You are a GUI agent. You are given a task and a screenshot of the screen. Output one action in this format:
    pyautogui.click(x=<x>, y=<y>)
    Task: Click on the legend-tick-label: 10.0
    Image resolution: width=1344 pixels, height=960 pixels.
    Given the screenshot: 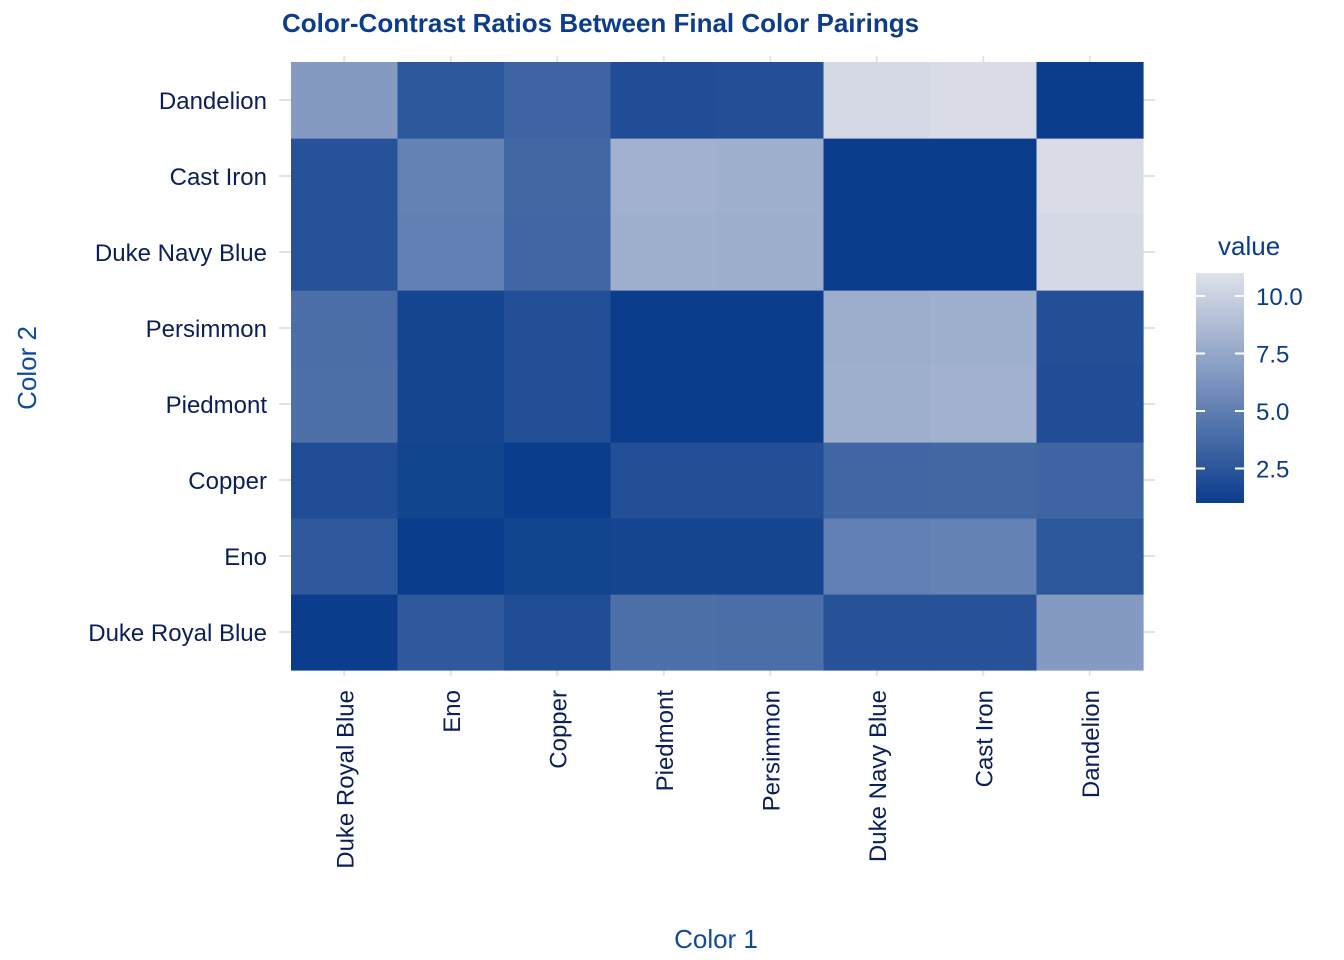 What is the action you would take?
    pyautogui.click(x=1279, y=297)
    